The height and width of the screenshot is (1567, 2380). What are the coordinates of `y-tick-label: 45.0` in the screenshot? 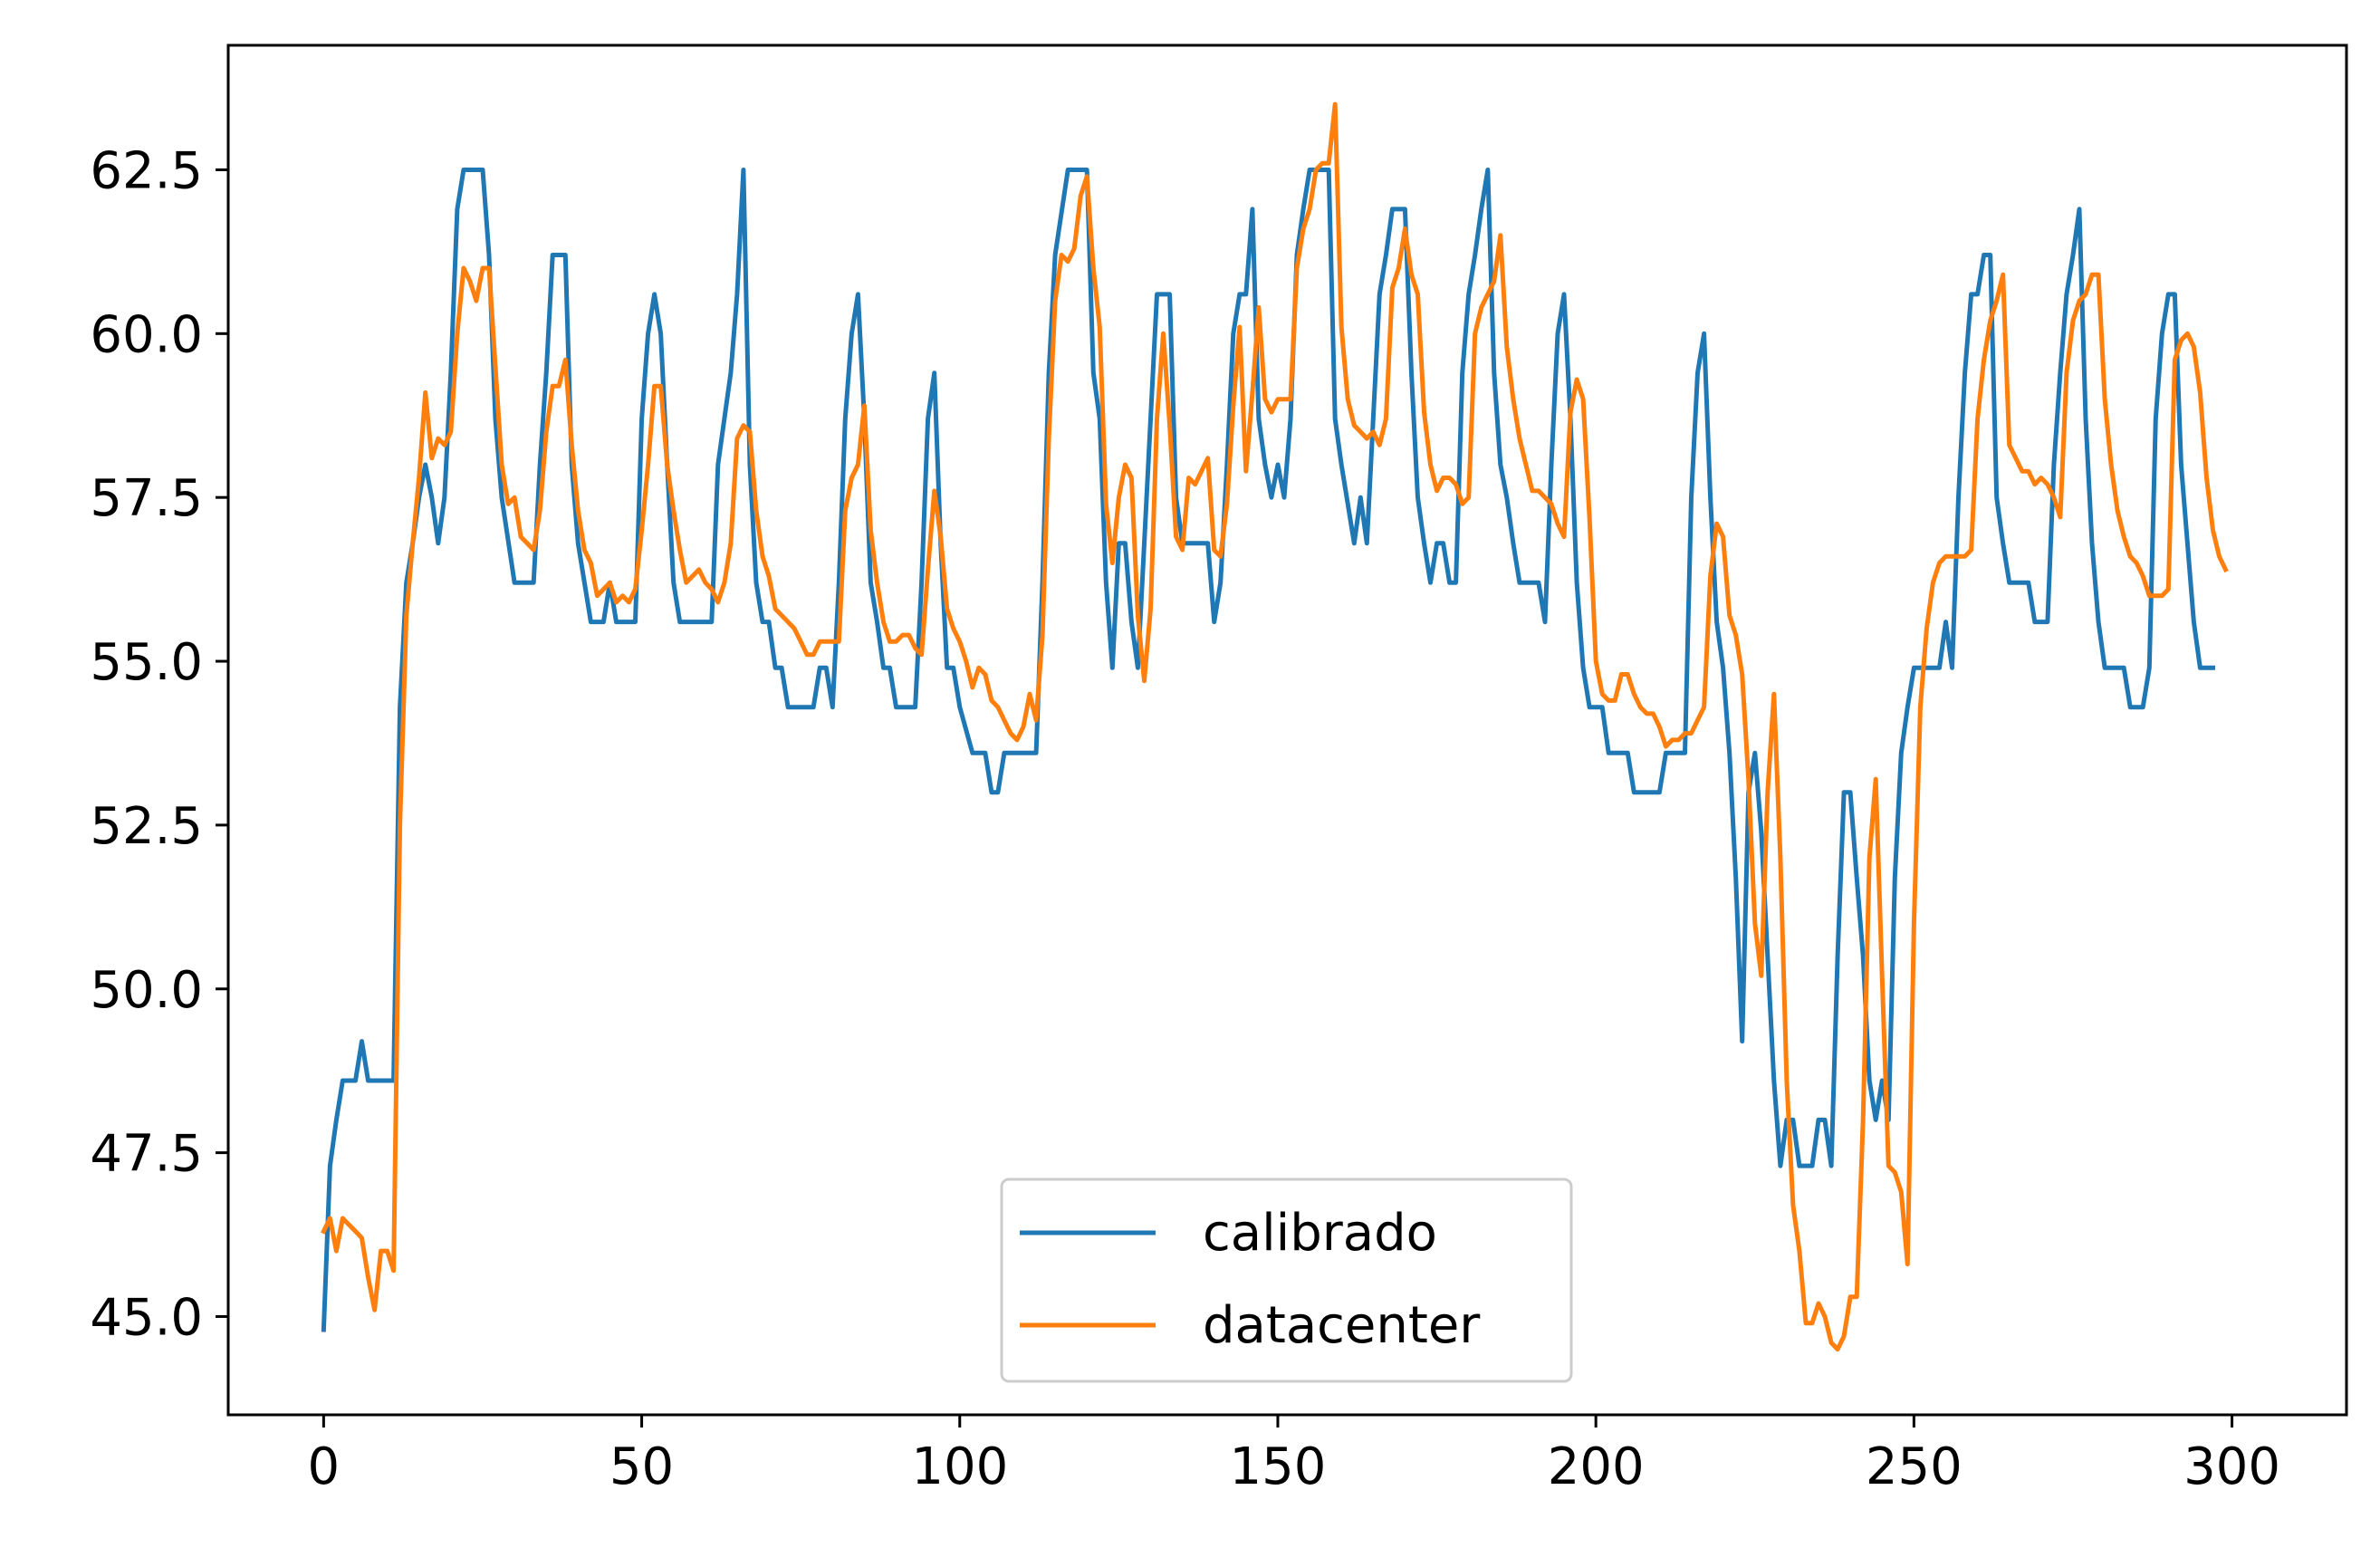 It's located at (146, 1317).